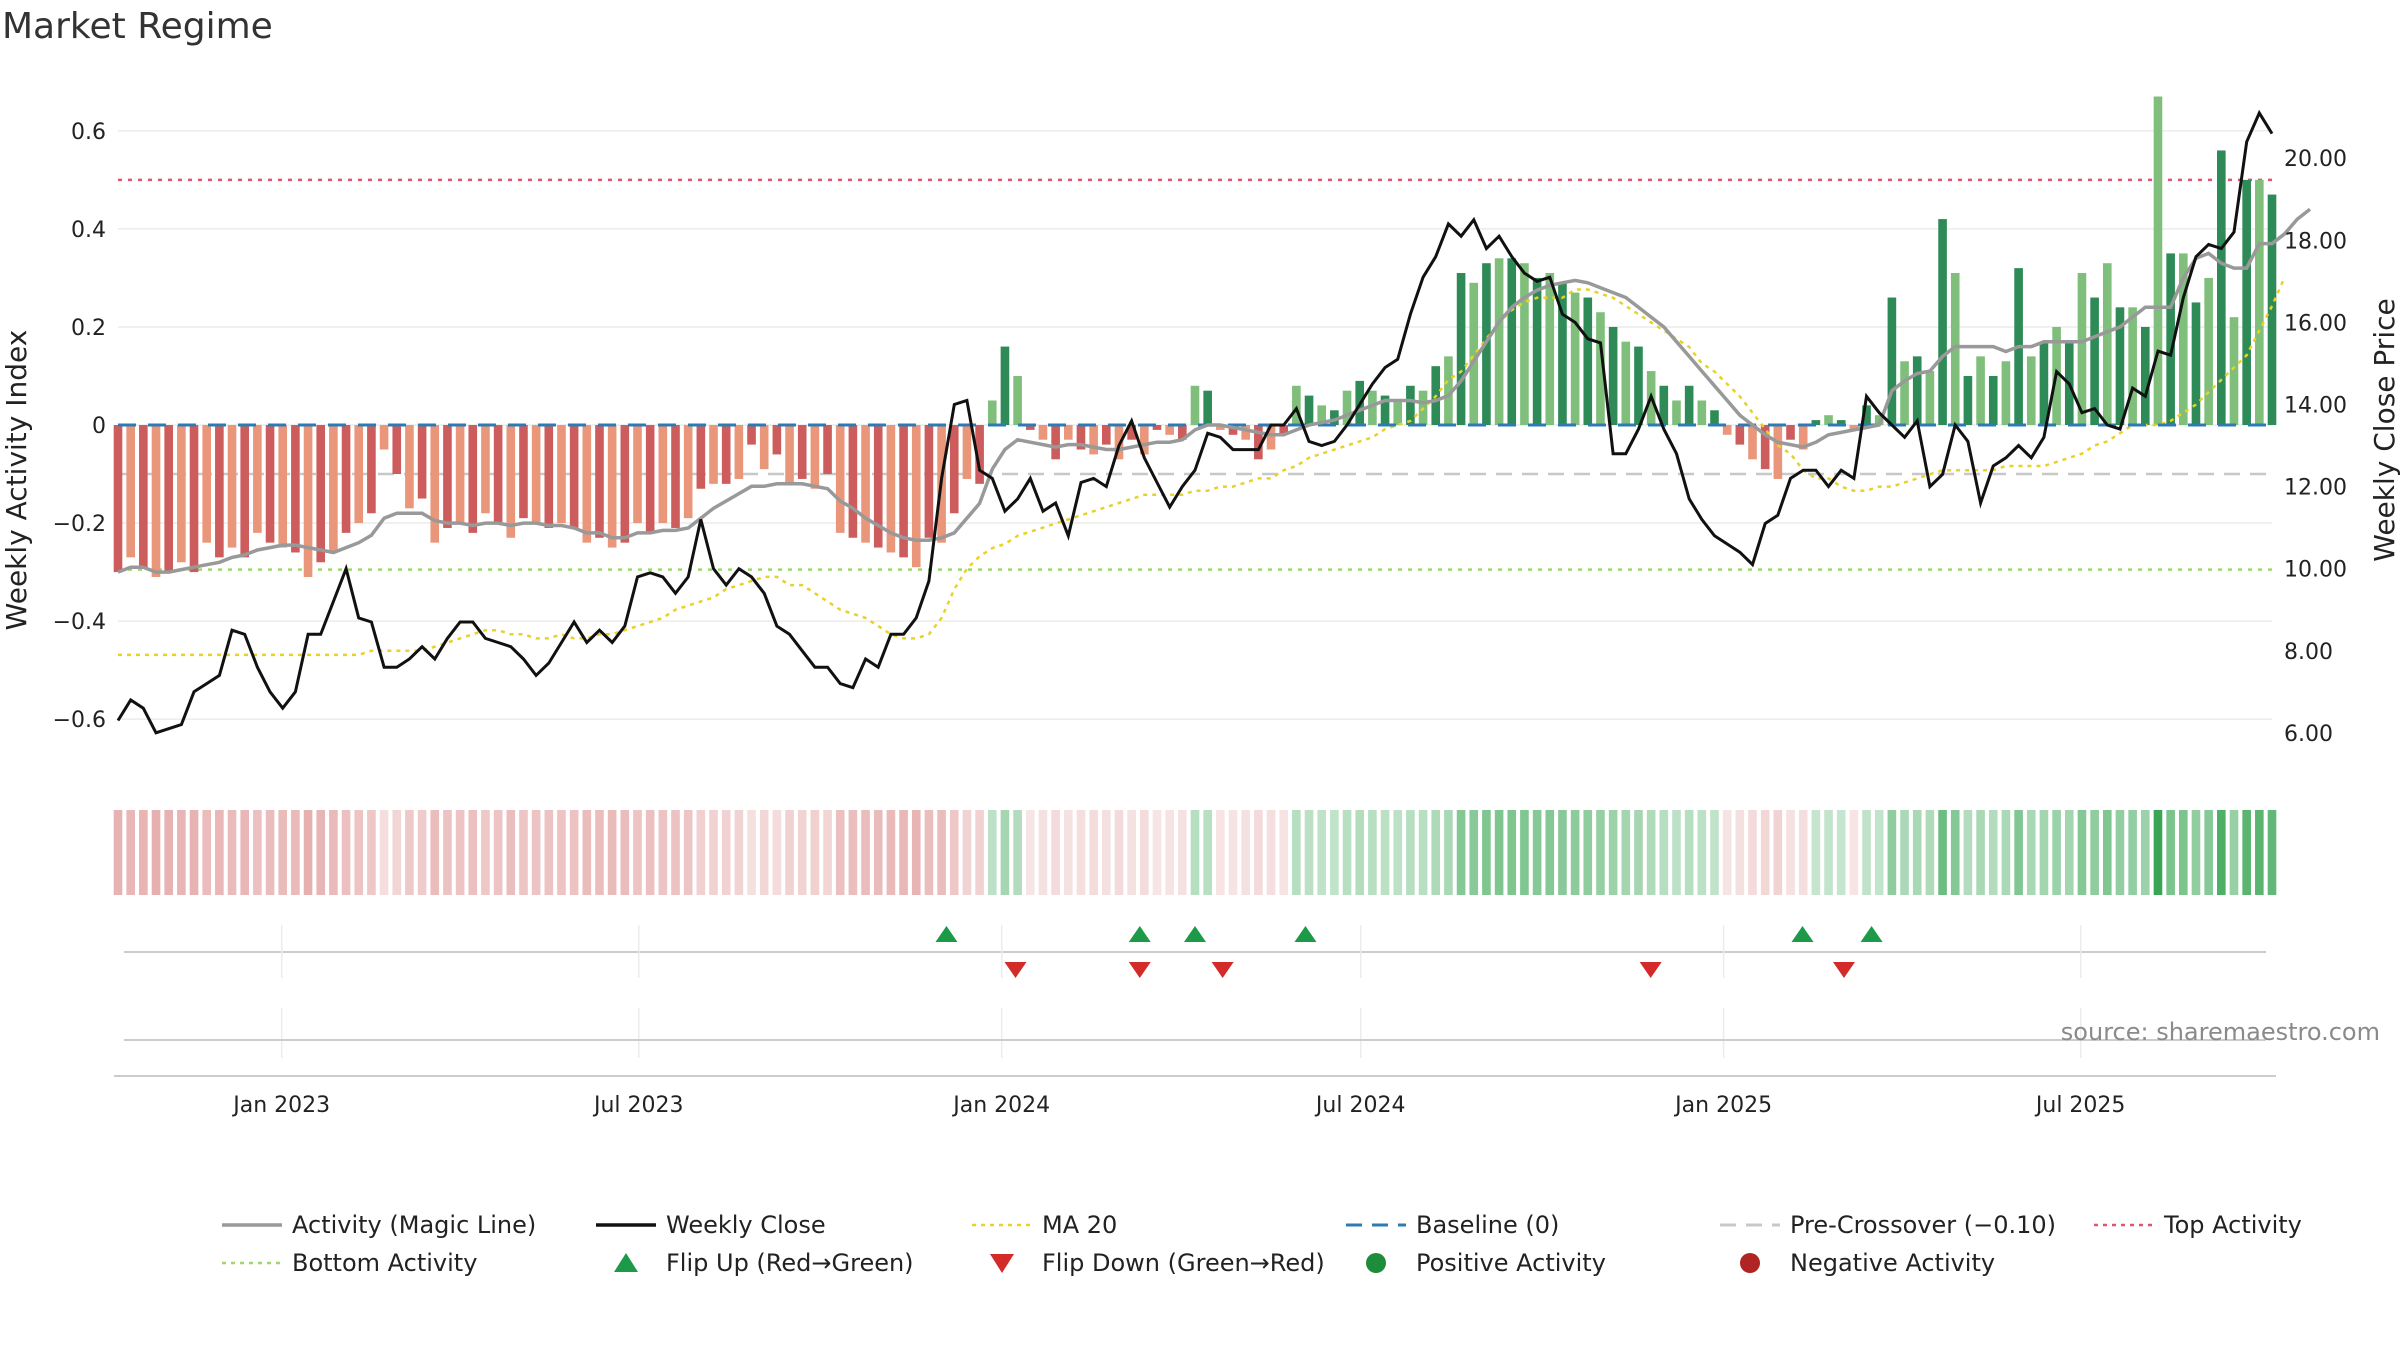 This screenshot has height=1350, width=2400. I want to click on right-tick-label: 6.00, so click(2308, 734).